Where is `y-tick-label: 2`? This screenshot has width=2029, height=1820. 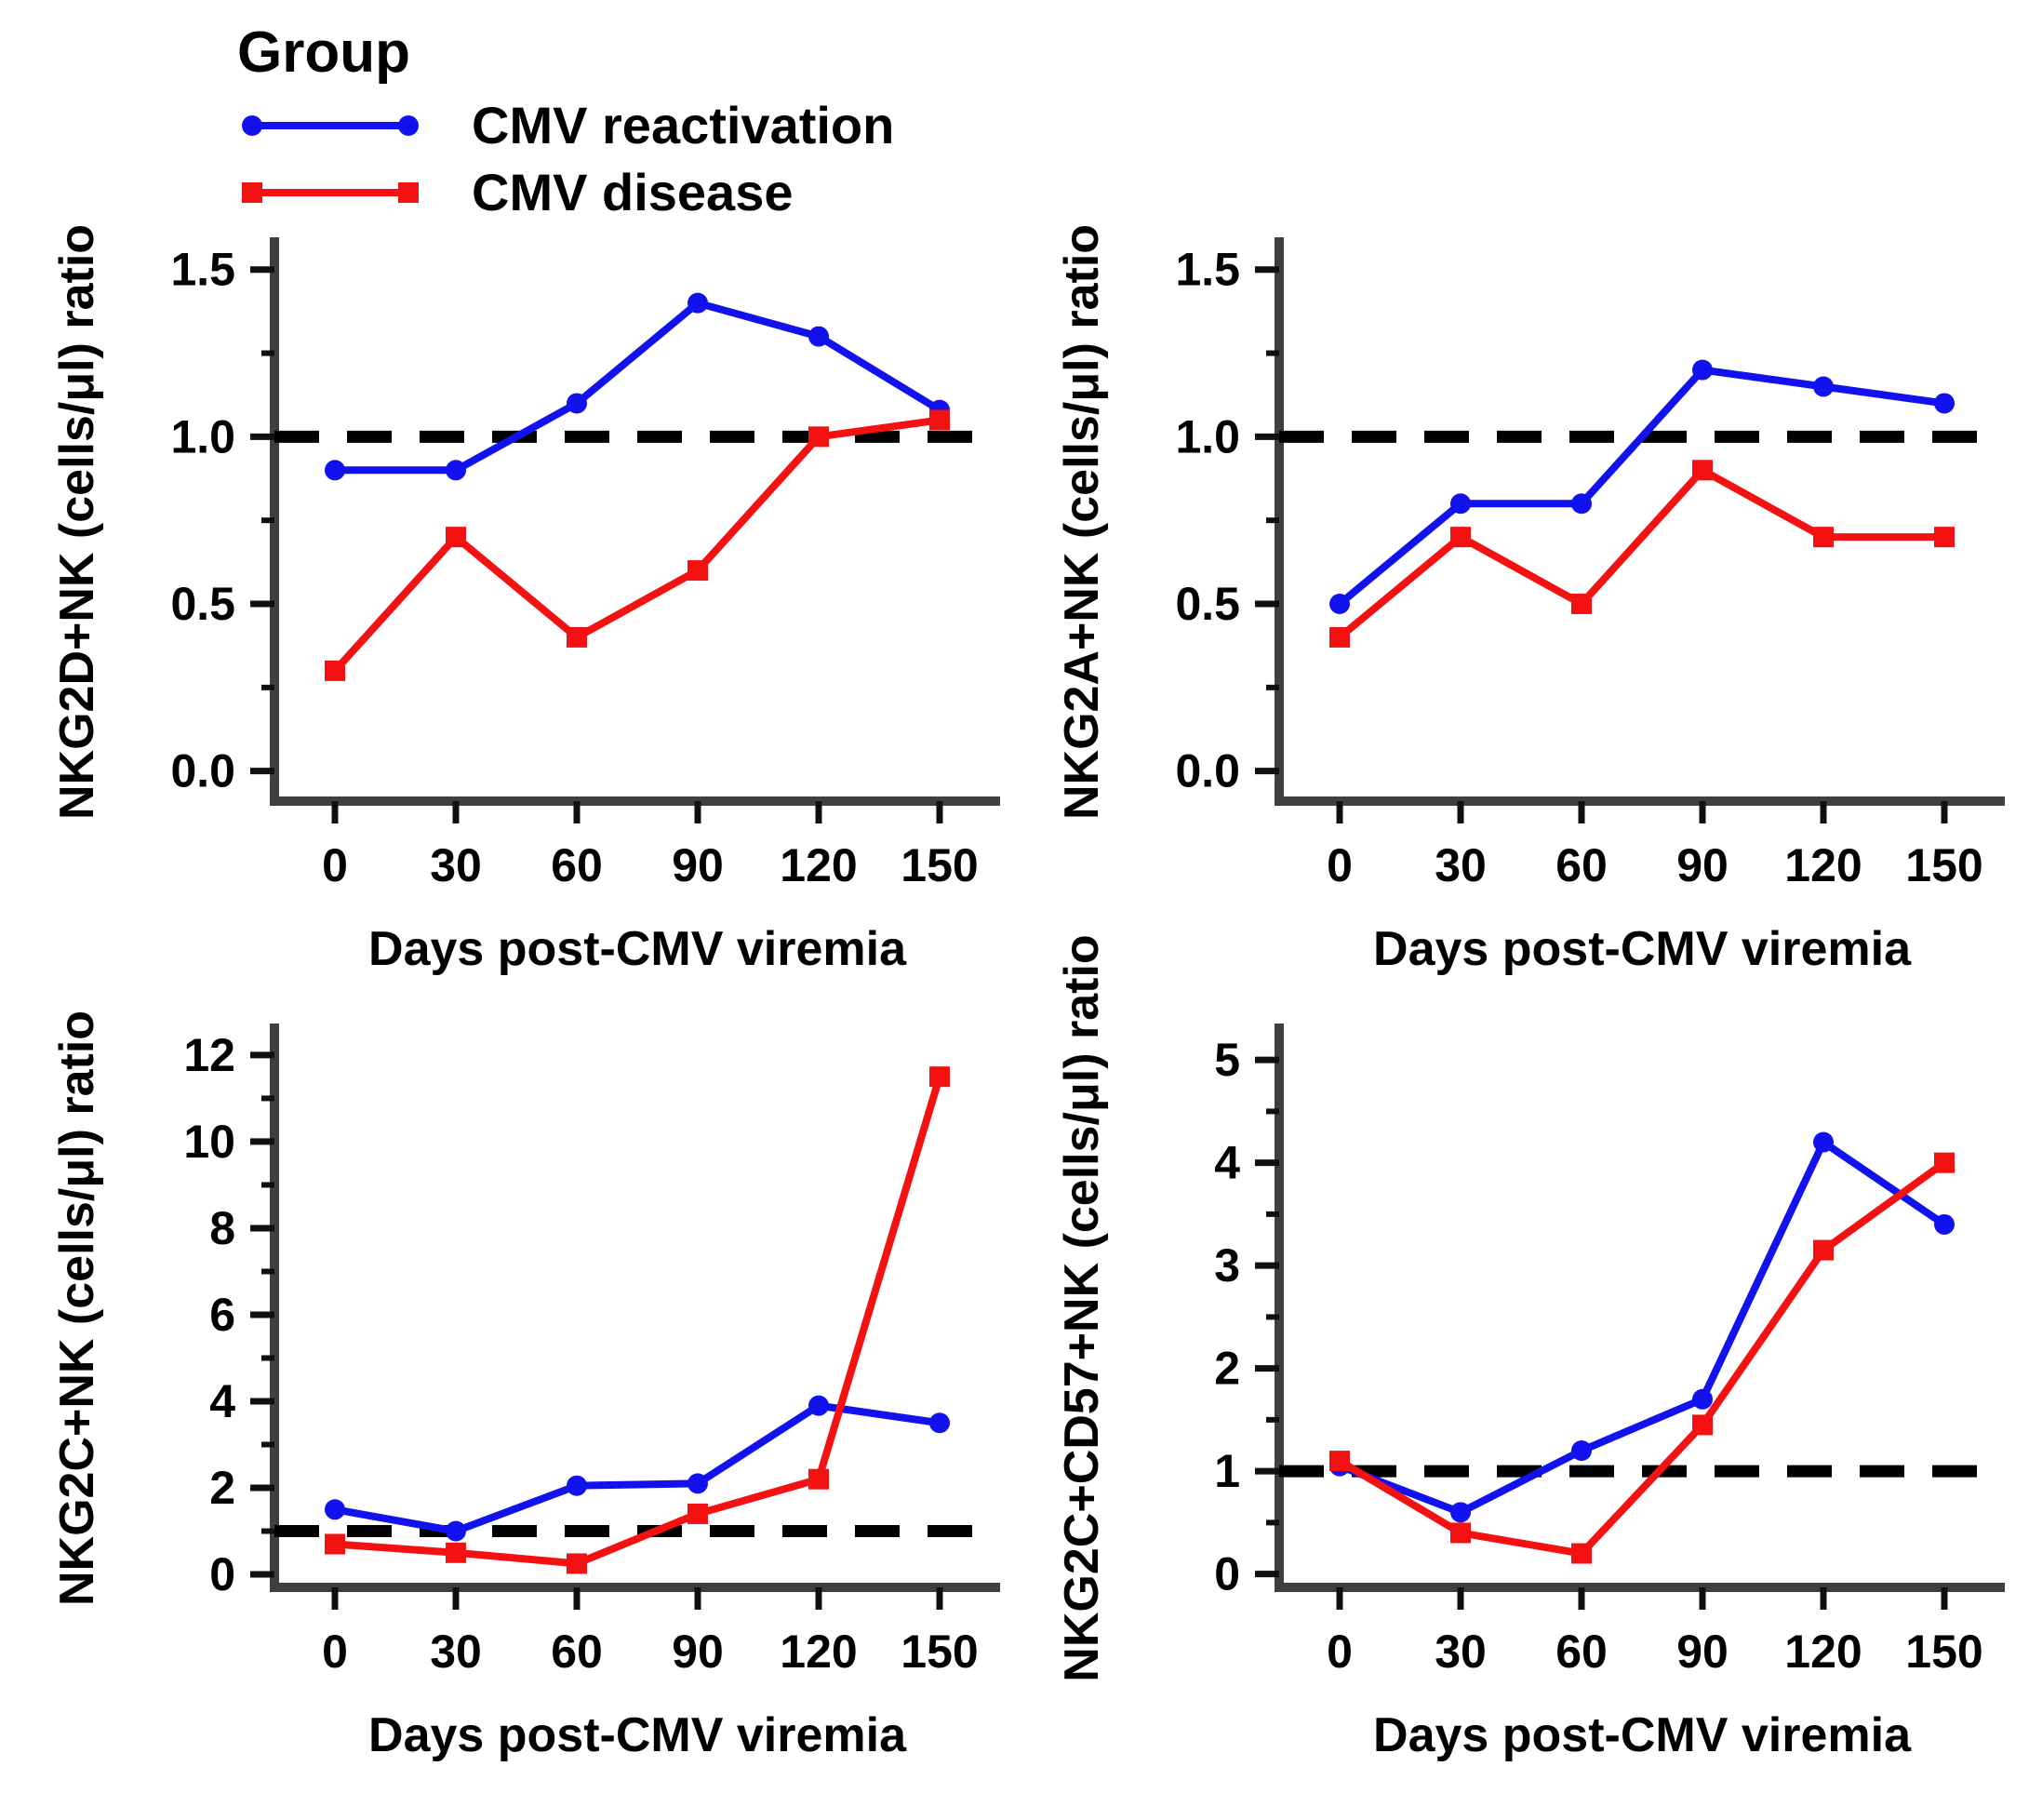
y-tick-label: 2 is located at coordinates (222, 1488).